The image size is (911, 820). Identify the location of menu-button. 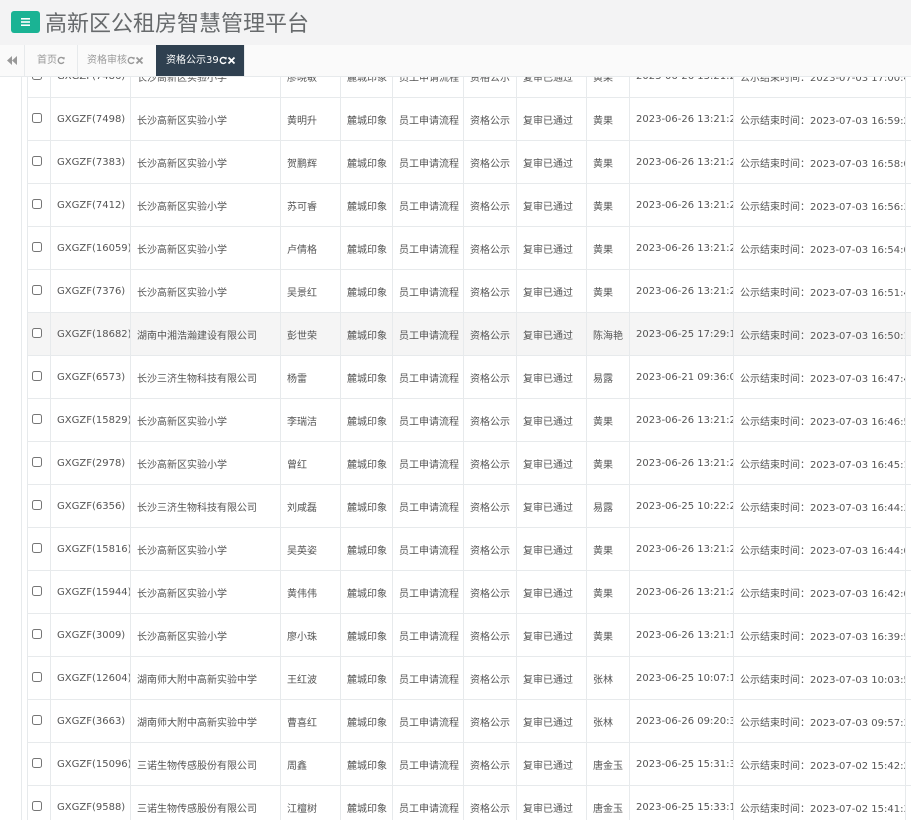
(25, 22).